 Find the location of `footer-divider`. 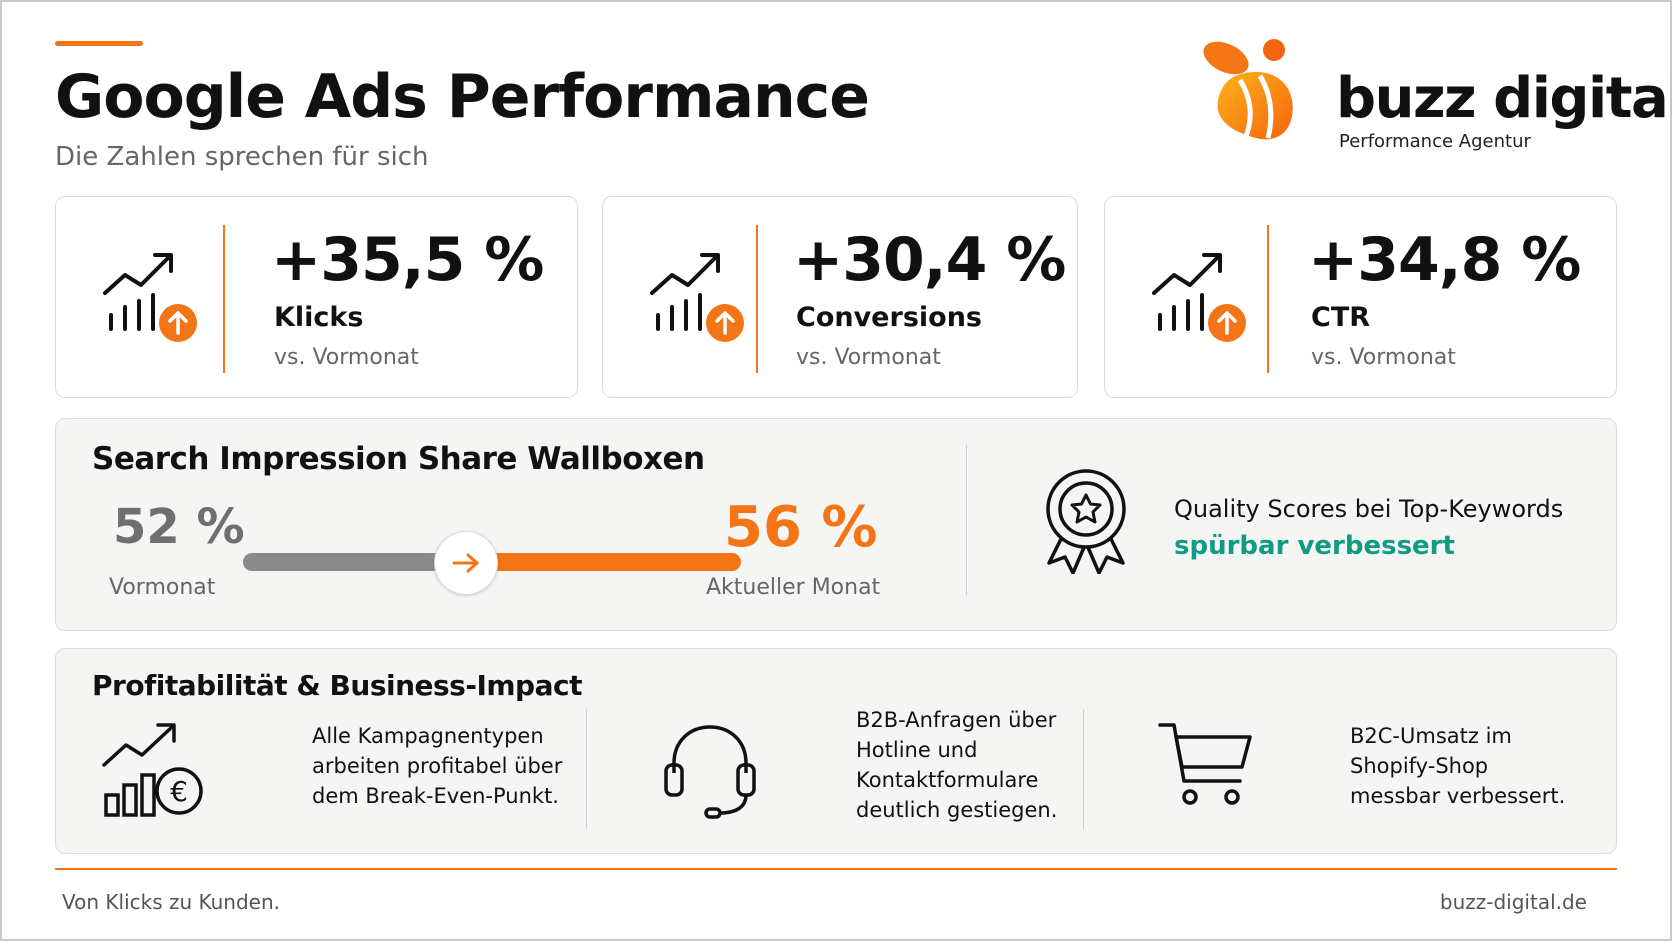

footer-divider is located at coordinates (836, 869).